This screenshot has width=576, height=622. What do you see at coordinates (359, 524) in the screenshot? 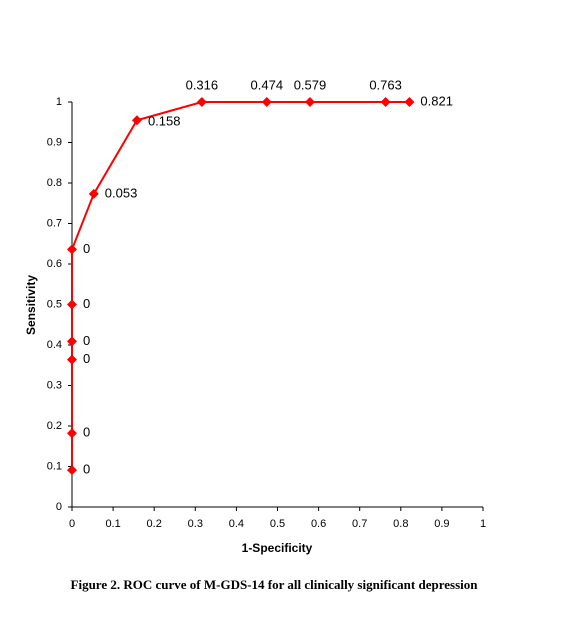
I see `x-tick-label: 0.7` at bounding box center [359, 524].